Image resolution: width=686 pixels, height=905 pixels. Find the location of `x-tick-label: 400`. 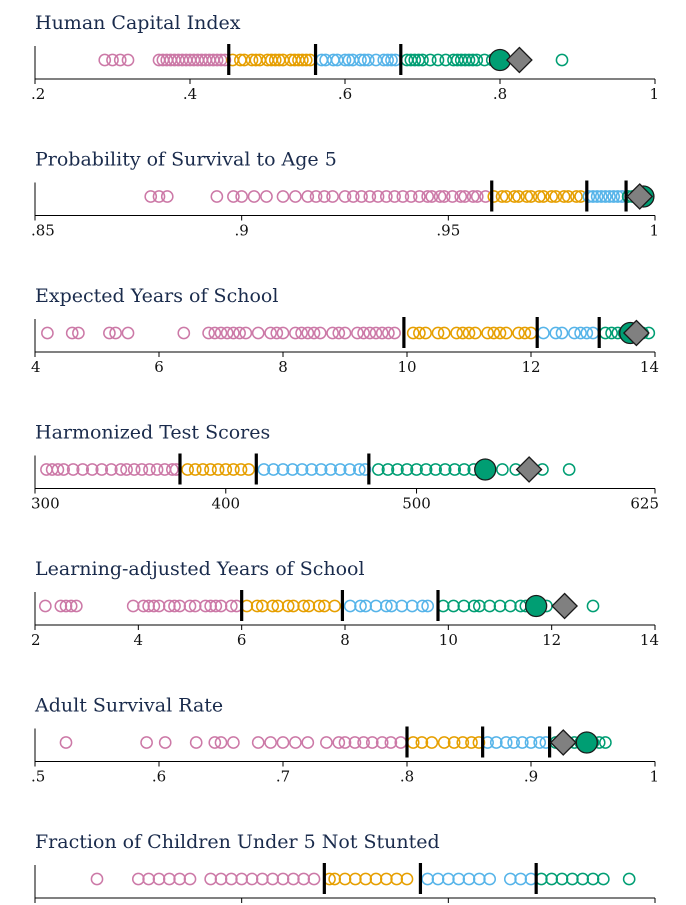

x-tick-label: 400 is located at coordinates (225, 504).